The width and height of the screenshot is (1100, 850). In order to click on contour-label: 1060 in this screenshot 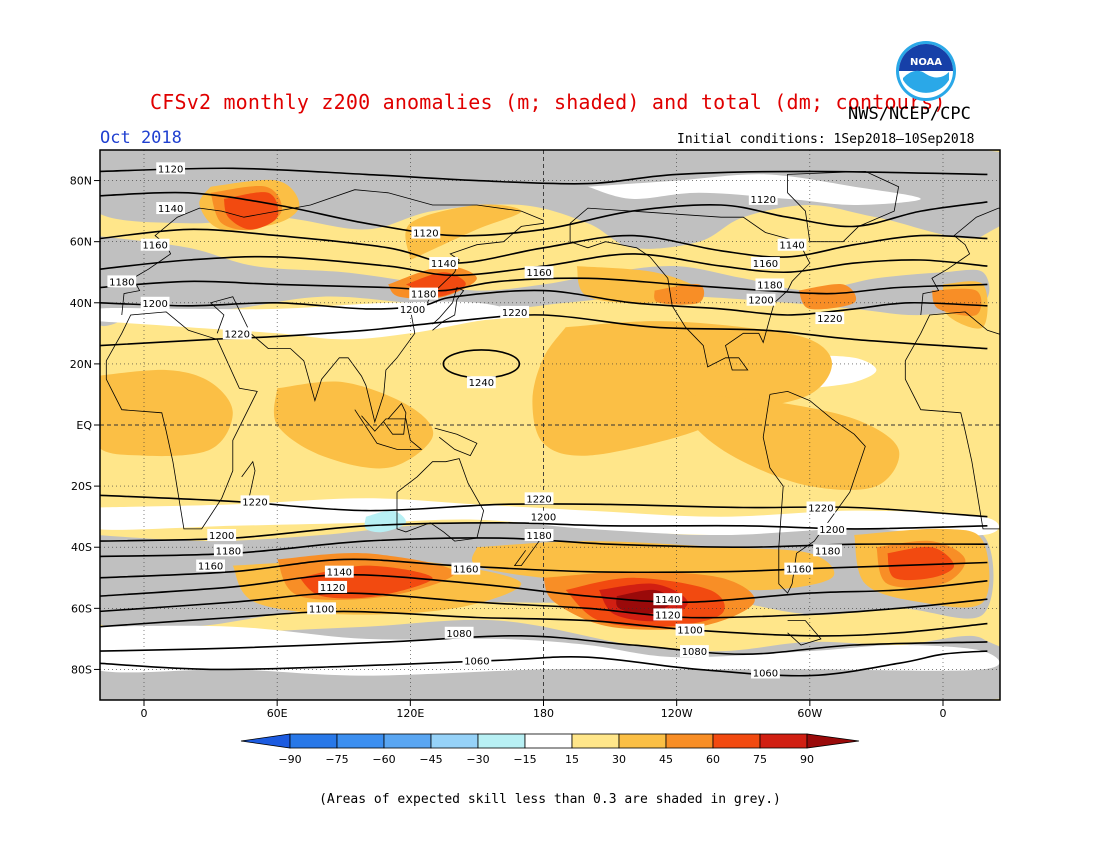, I will do `click(765, 673)`.